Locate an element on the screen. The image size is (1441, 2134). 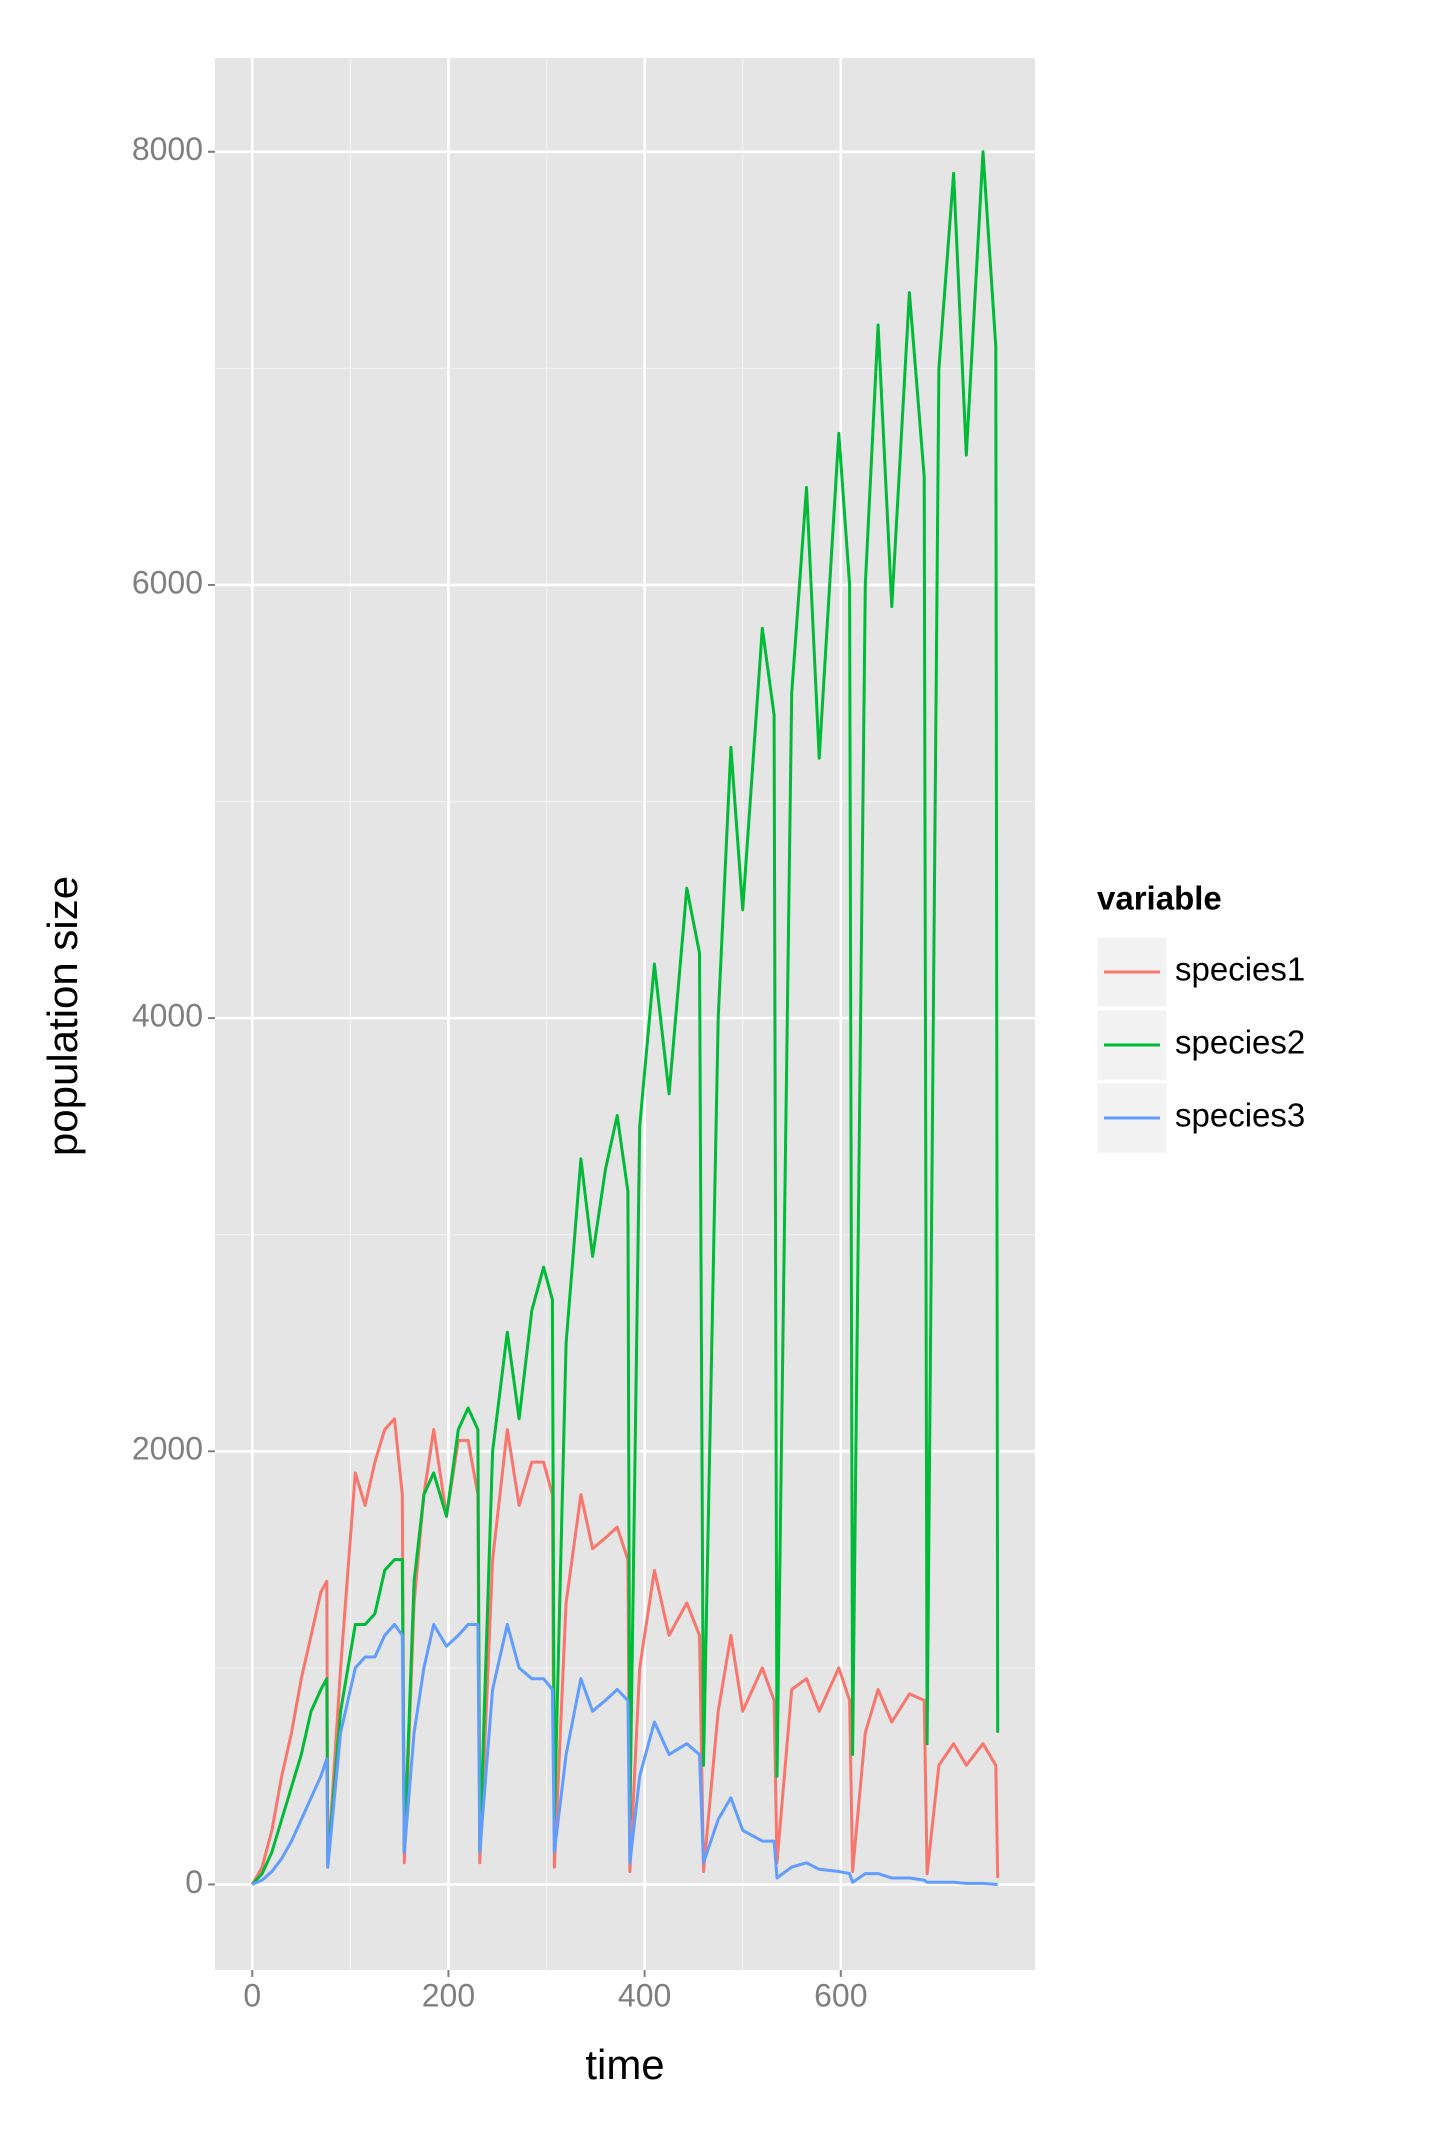
y-tick-label: 2000 is located at coordinates (167, 1449).